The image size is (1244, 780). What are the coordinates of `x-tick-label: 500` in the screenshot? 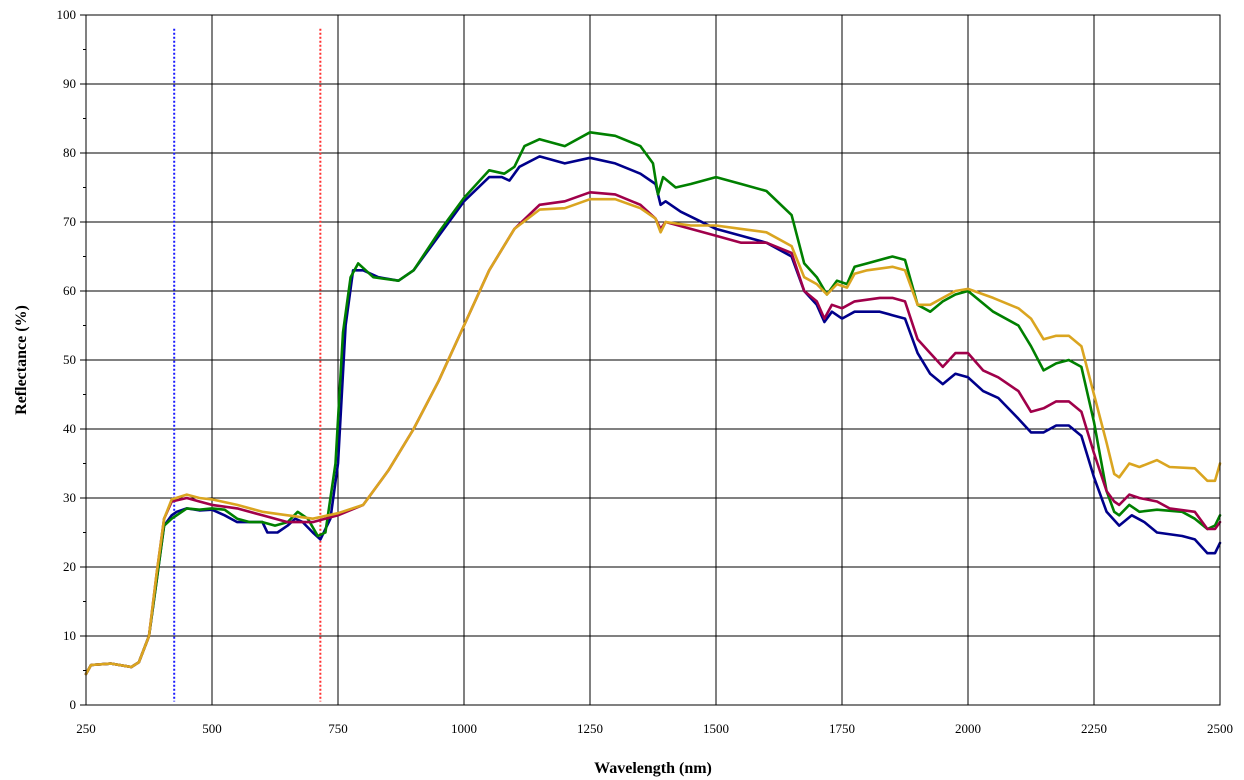 It's located at (212, 728).